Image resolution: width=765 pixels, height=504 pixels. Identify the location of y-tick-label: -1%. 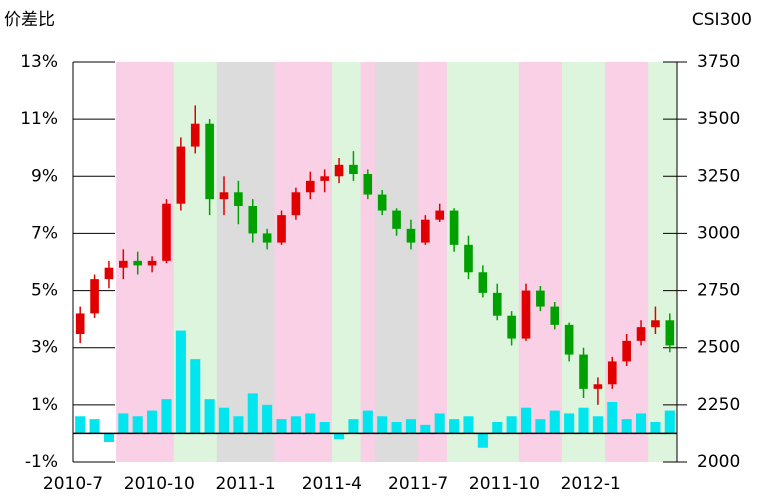
(41, 462).